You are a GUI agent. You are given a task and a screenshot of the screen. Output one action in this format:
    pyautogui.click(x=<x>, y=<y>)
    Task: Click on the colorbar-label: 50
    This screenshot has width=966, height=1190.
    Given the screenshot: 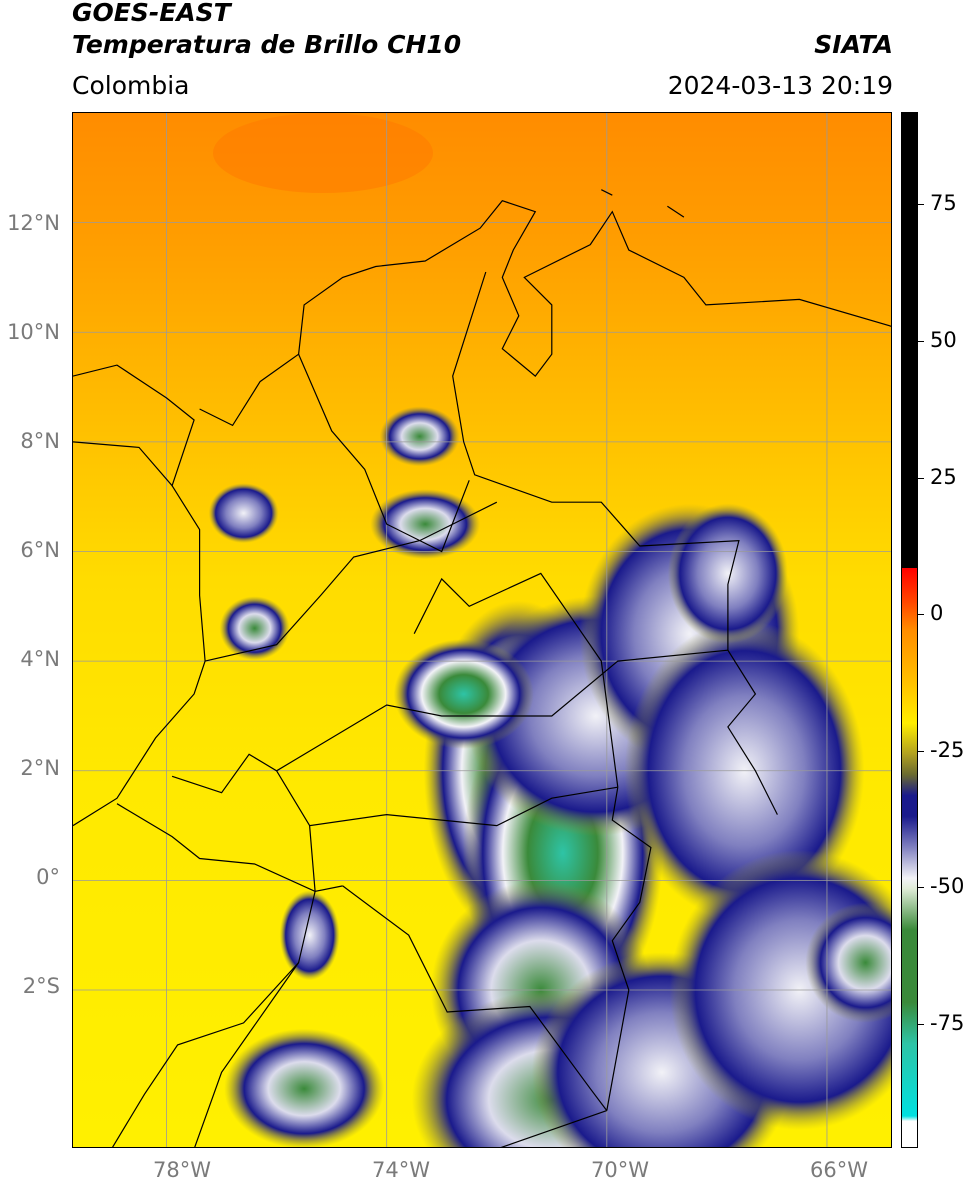 What is the action you would take?
    pyautogui.click(x=943, y=340)
    